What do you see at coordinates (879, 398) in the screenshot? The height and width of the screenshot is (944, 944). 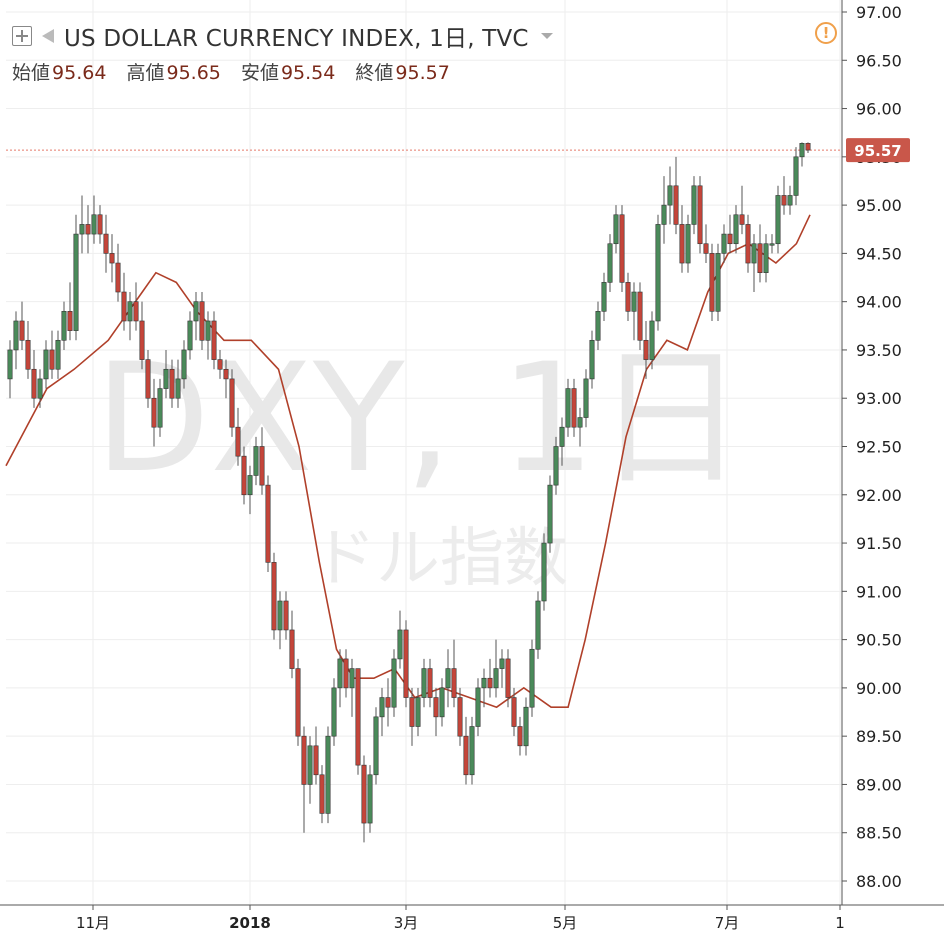 I see `y-tick-label: 93.00` at bounding box center [879, 398].